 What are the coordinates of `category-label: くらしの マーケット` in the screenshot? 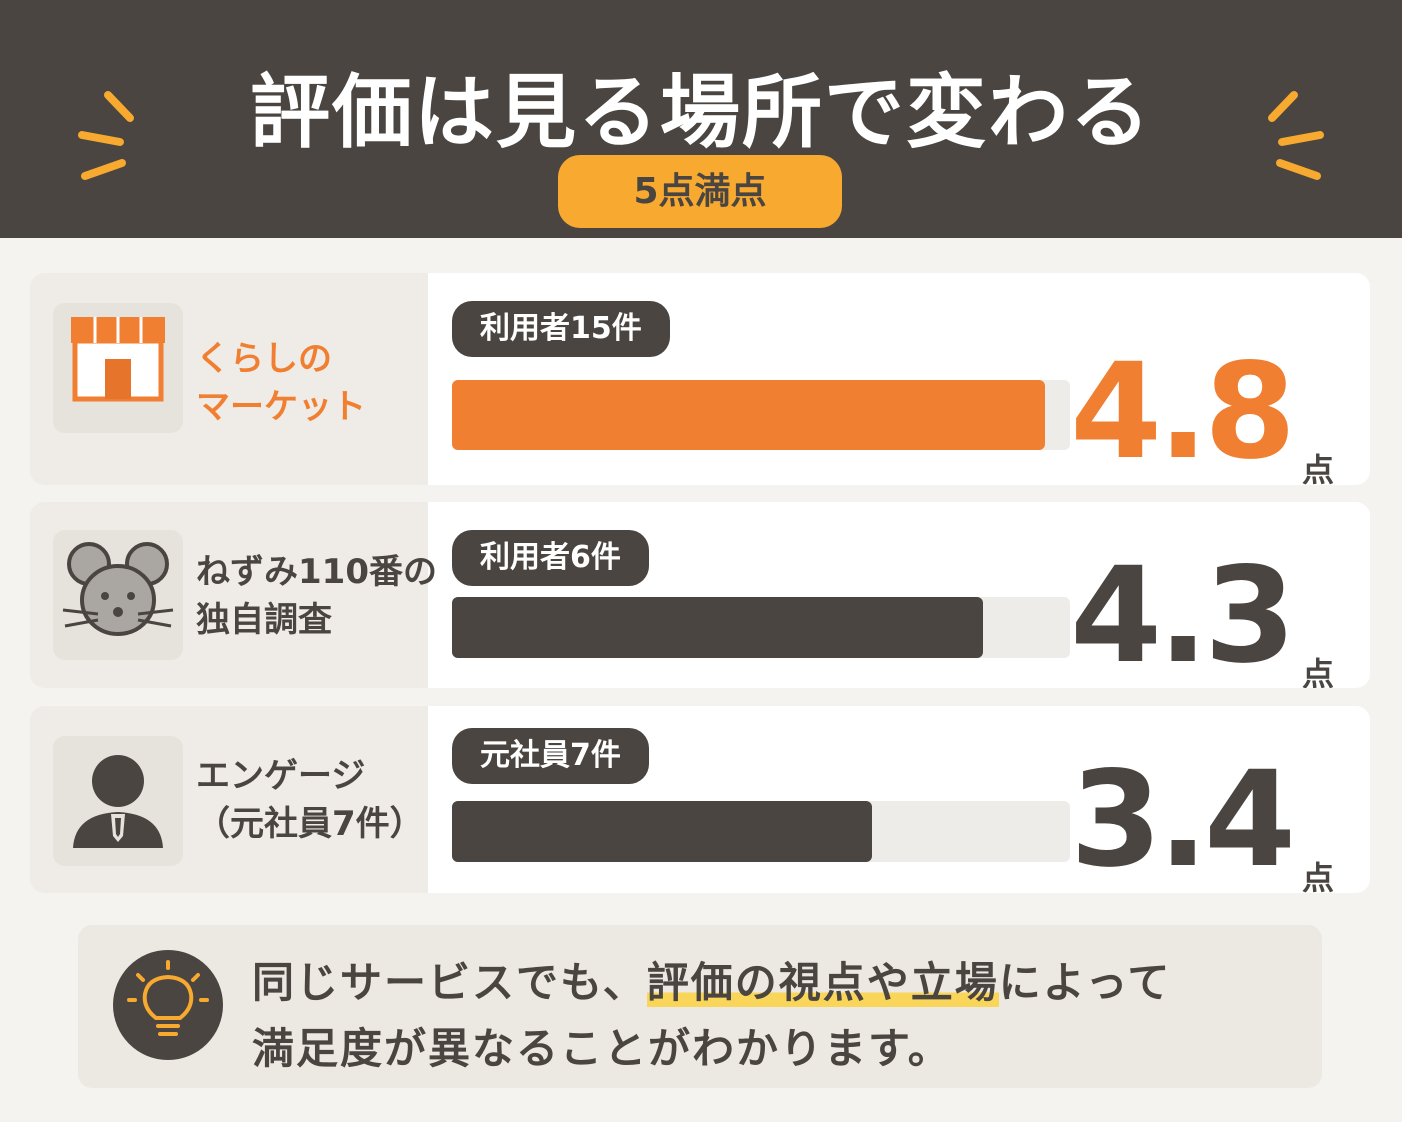 It's located at (281, 383).